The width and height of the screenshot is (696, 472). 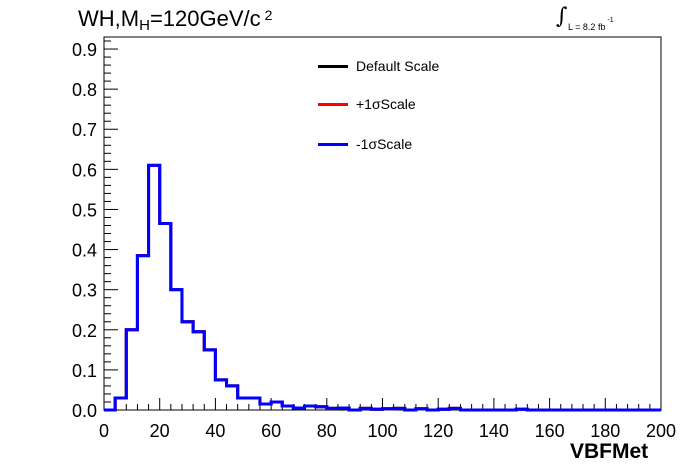 I want to click on legend-label-plus1sigma: +1σScale, so click(x=386, y=104).